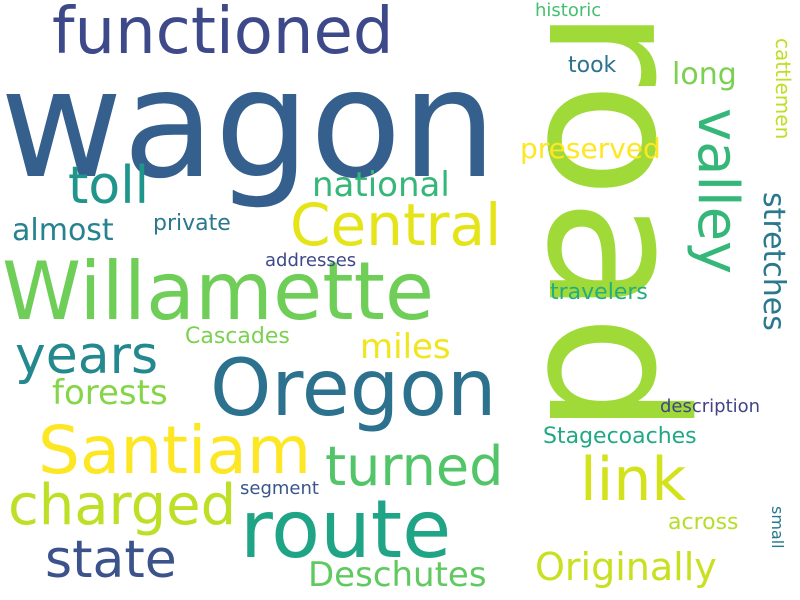  What do you see at coordinates (110, 393) in the screenshot?
I see `word-forests: forests` at bounding box center [110, 393].